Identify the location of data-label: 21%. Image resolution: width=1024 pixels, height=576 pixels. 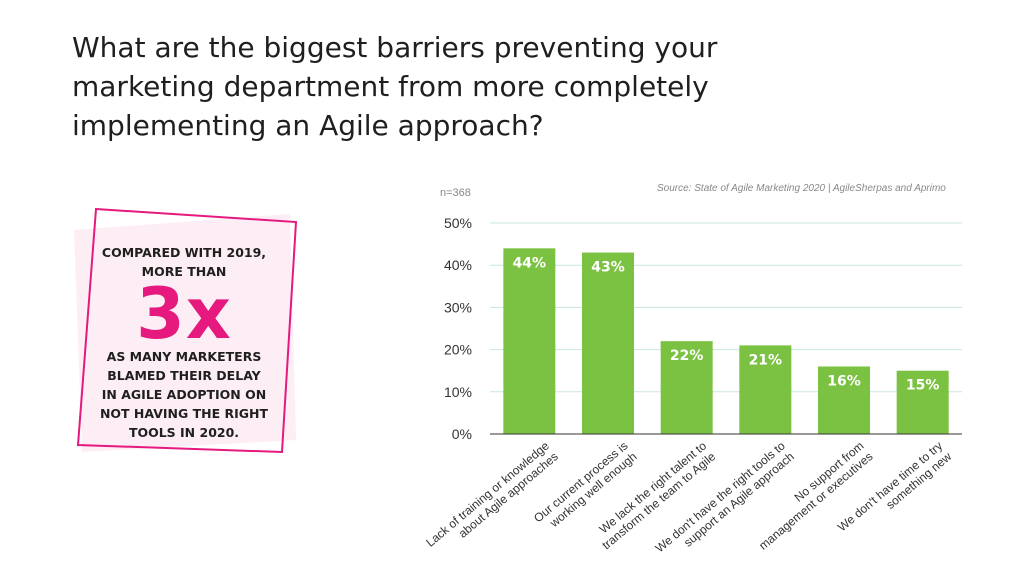
(766, 360).